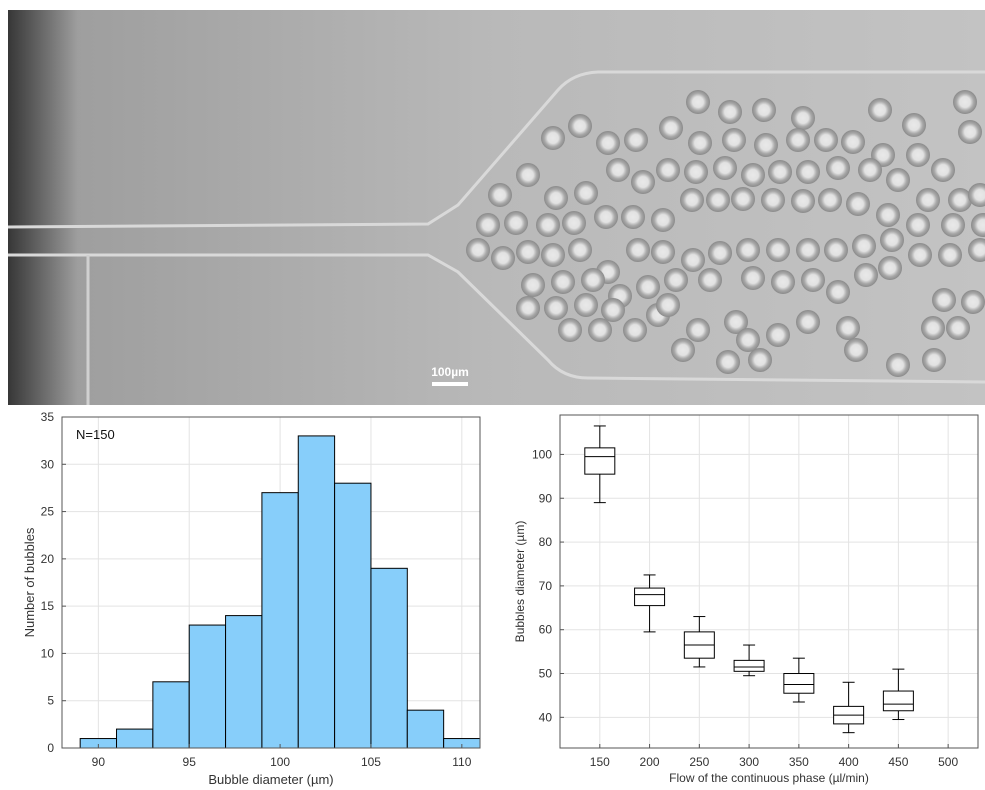  I want to click on y-tick-label: 100, so click(542, 454).